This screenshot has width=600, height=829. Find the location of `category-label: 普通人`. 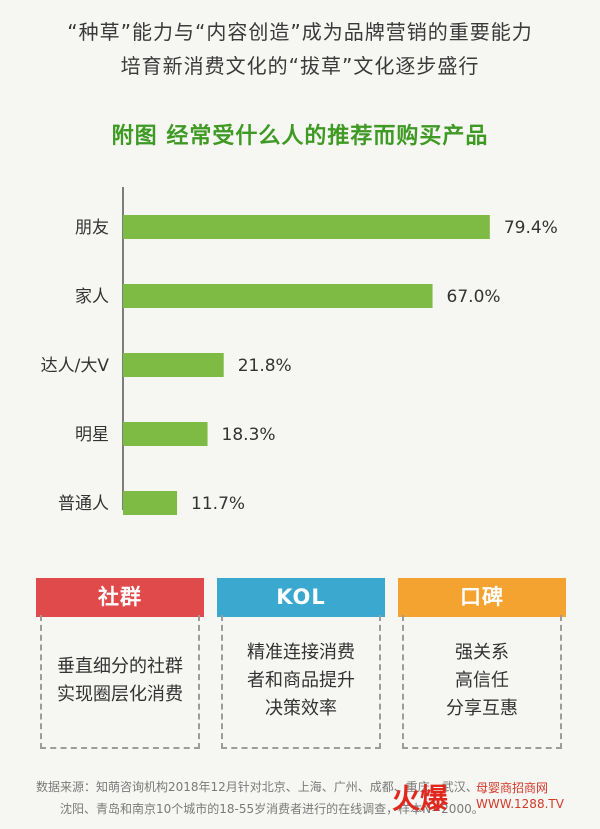

category-label: 普通人 is located at coordinates (83, 504).